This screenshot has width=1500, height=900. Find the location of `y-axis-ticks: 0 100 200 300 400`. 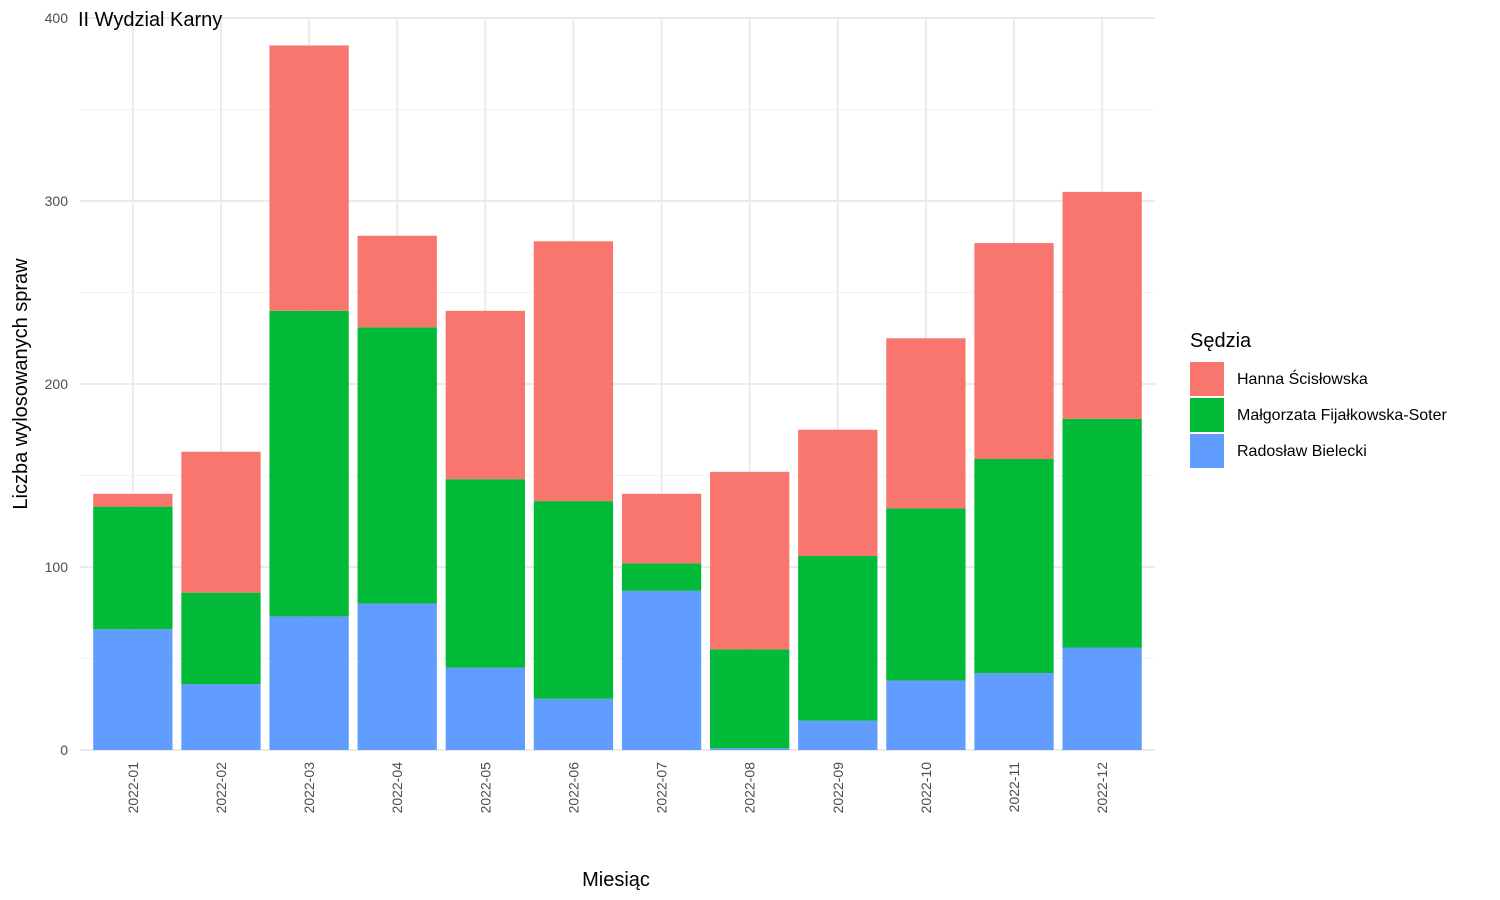

y-axis-ticks: 0 100 200 300 400 is located at coordinates (57, 384).